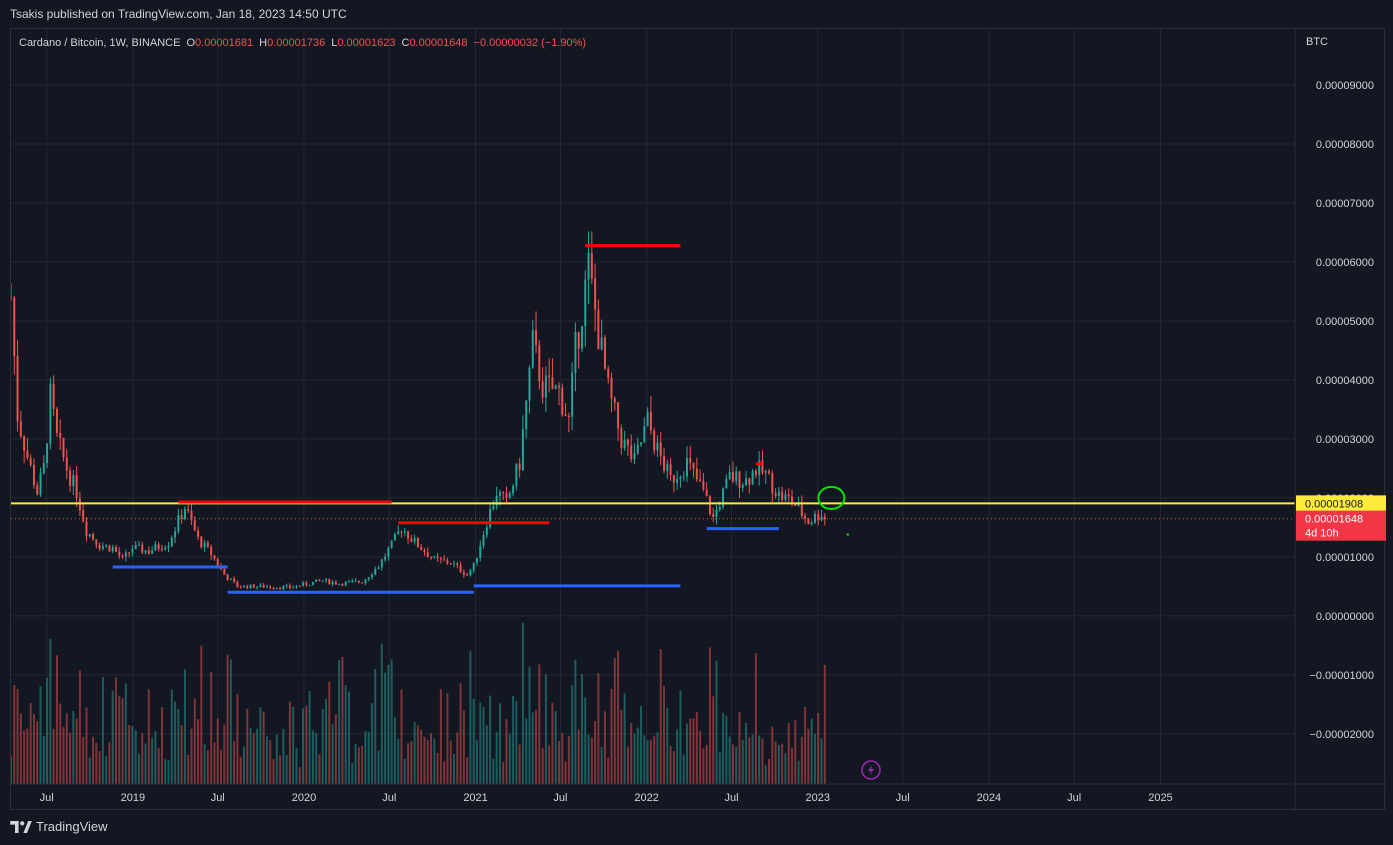 The width and height of the screenshot is (1393, 845). What do you see at coordinates (1345, 204) in the screenshot?
I see `y-tick-label: 0.00007000` at bounding box center [1345, 204].